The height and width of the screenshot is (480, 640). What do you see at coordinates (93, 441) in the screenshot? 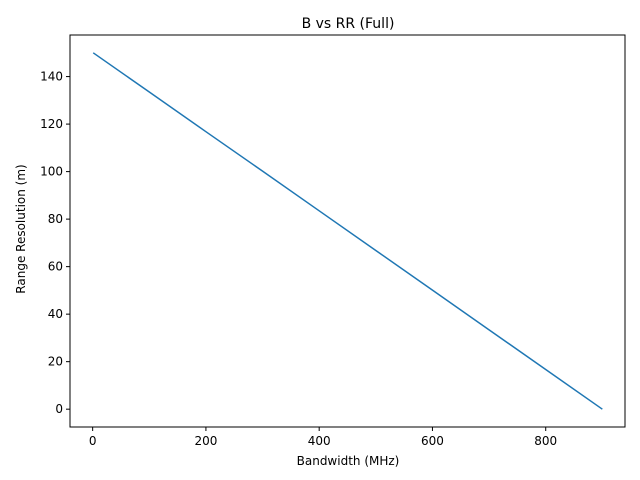
I see `x-tick-label: 0` at bounding box center [93, 441].